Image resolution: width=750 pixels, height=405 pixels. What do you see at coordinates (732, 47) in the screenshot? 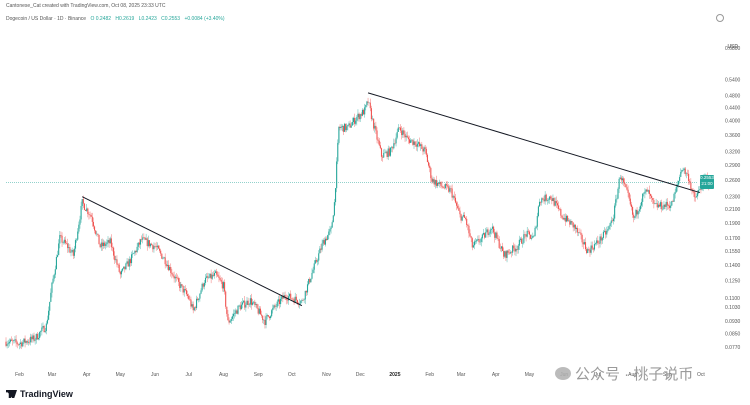
I see `currency-label: USD` at bounding box center [732, 47].